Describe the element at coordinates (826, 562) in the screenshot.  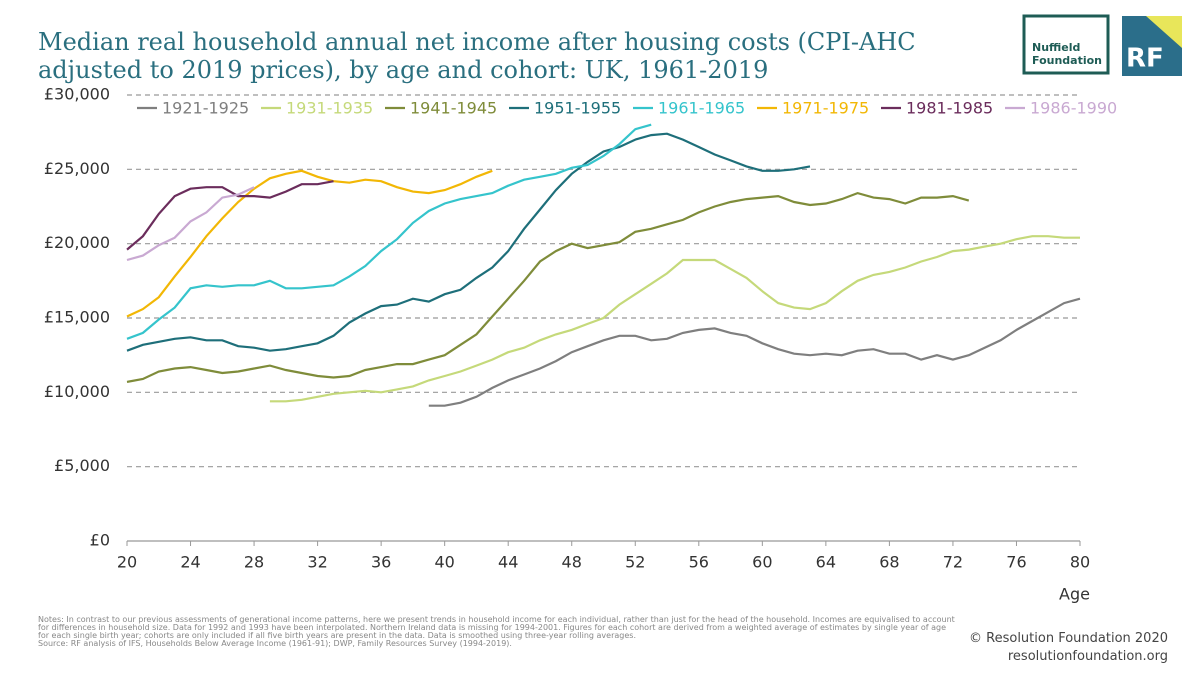
I see `x-tick-label: 64` at that location.